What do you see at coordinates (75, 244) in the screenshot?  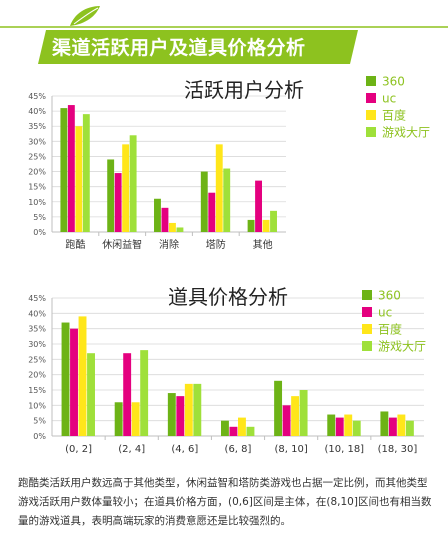 I see `x-tick-label: 跑酷` at bounding box center [75, 244].